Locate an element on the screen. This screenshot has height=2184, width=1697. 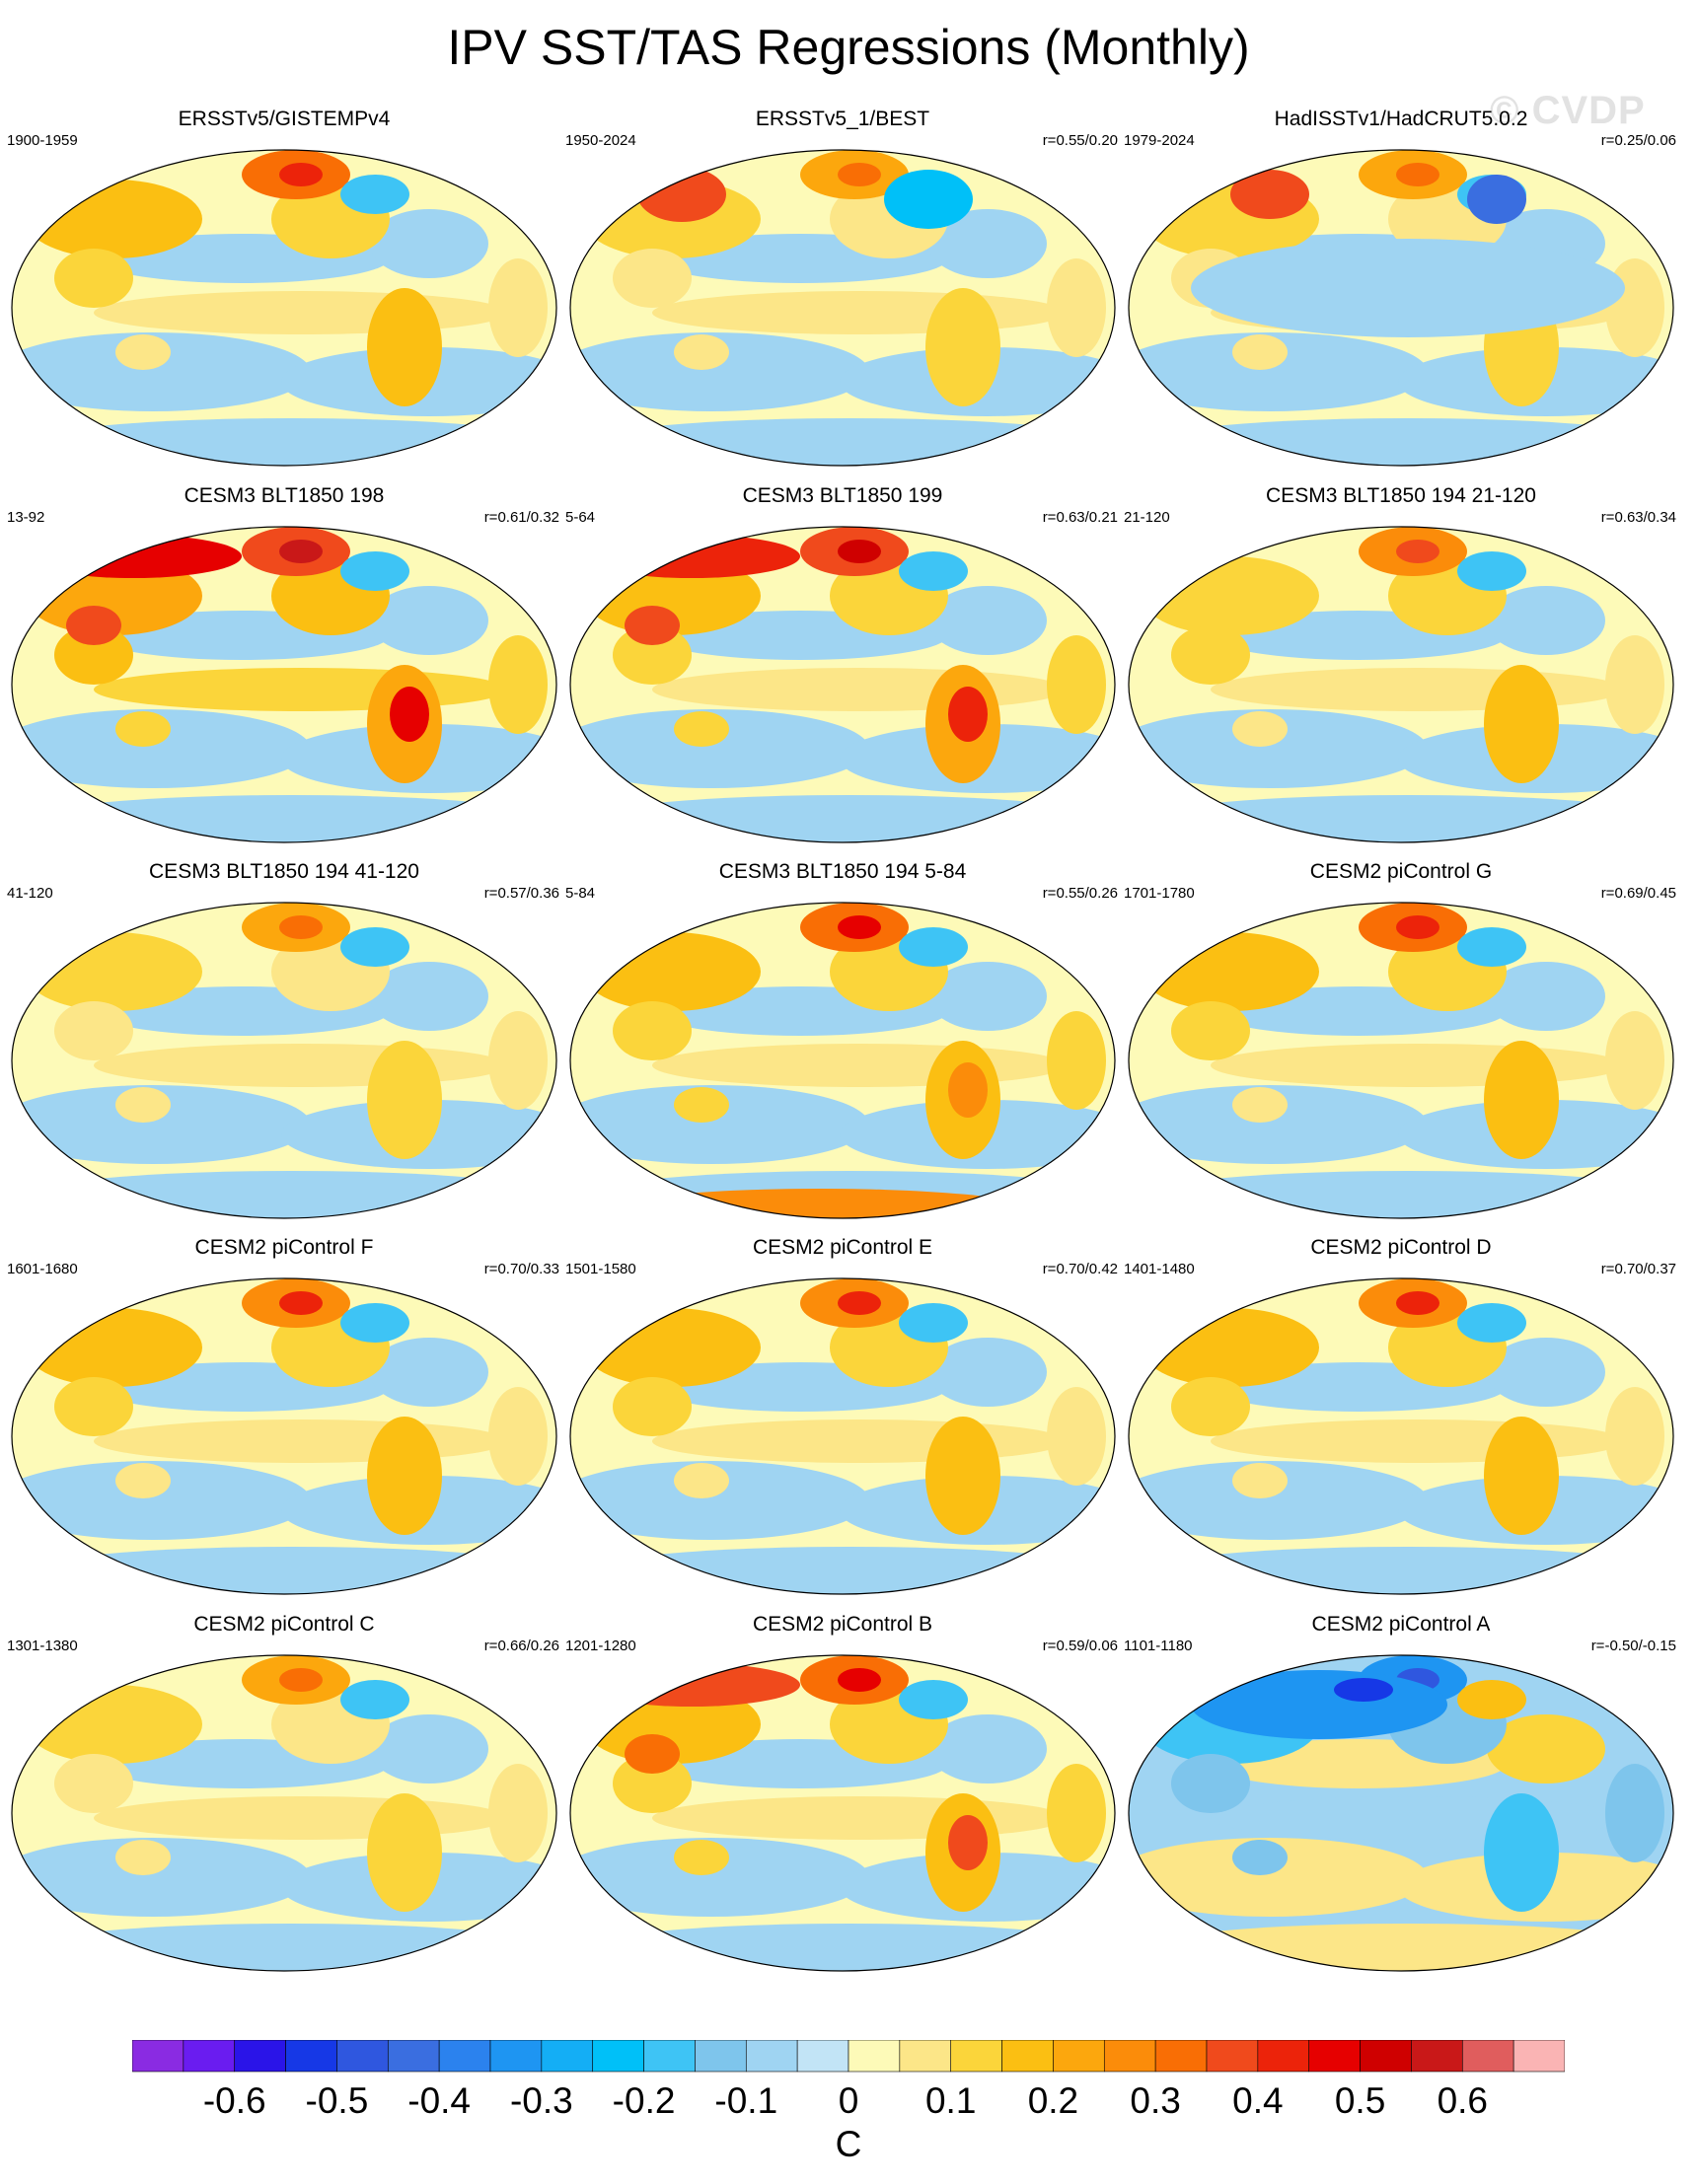
panel-title: CESM2 piControl C is located at coordinates (284, 1624).